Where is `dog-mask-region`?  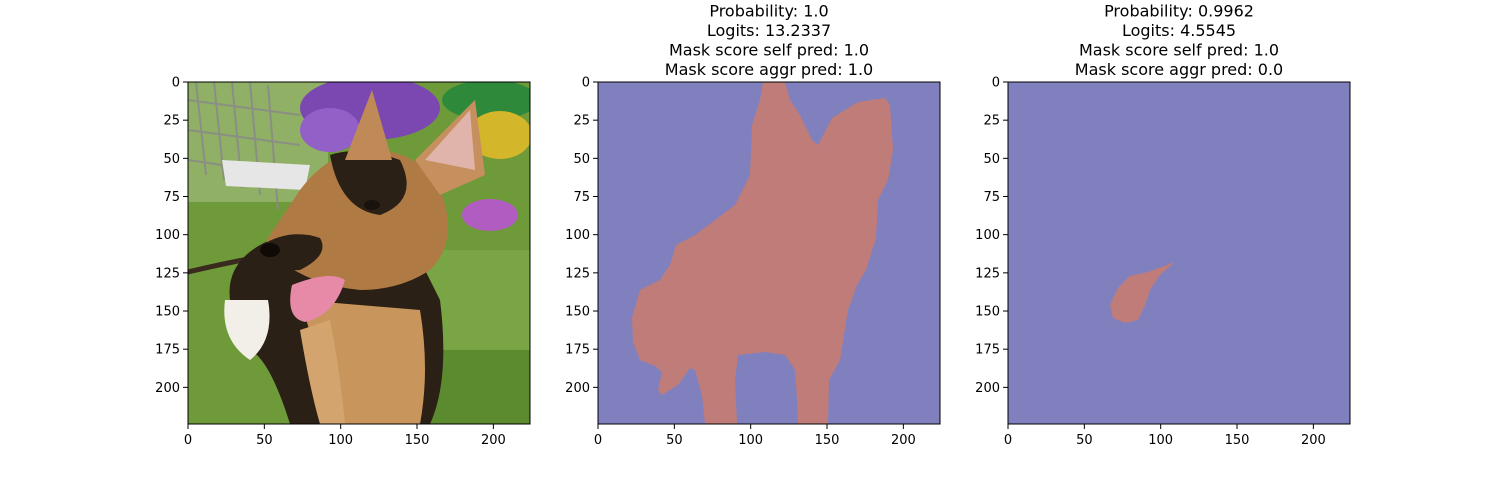 dog-mask-region is located at coordinates (762, 253).